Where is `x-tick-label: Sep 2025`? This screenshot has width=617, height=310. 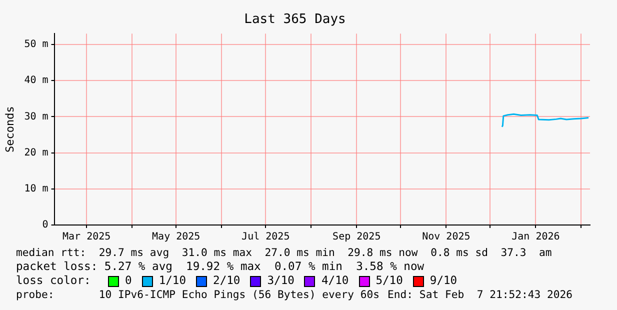 x-tick-label: Sep 2025 is located at coordinates (356, 237).